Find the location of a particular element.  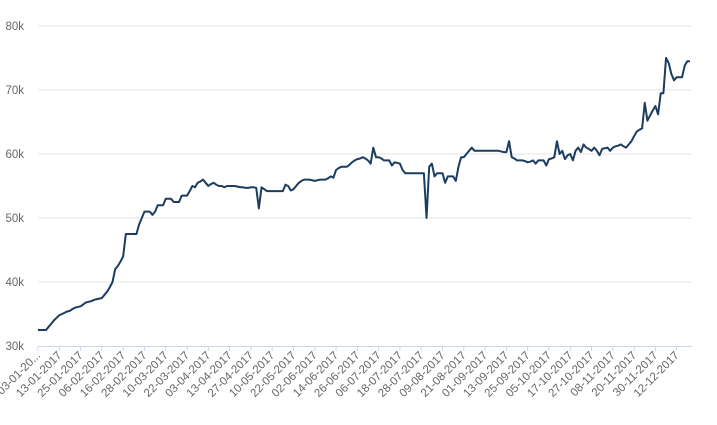

y-tick-label: 80k is located at coordinates (14, 27).